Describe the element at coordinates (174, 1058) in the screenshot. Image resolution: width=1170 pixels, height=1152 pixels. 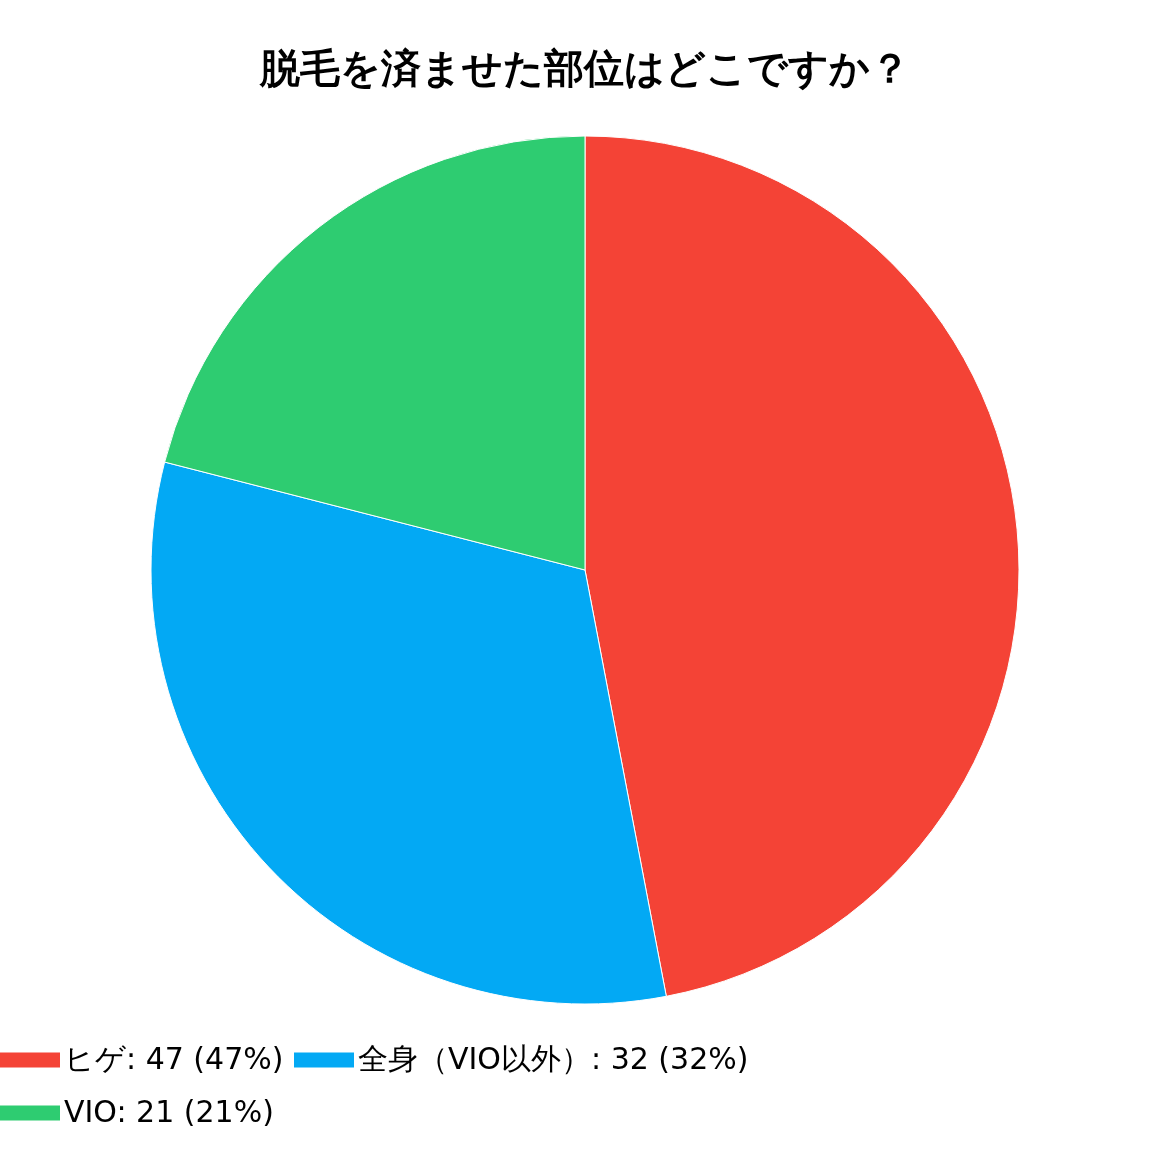
I see `legend-label: ヒゲ: 47 (47%)` at that location.